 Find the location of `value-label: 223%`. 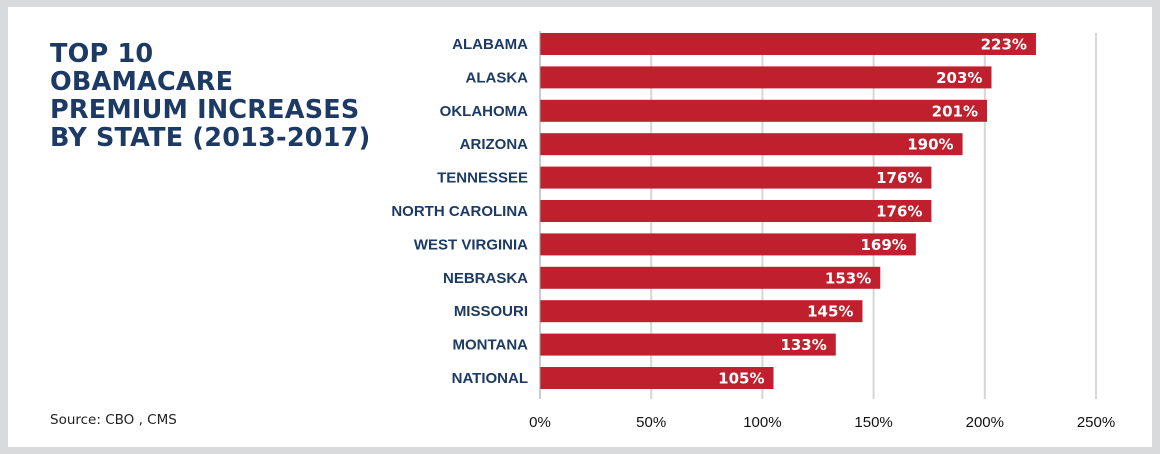

value-label: 223% is located at coordinates (1004, 45).